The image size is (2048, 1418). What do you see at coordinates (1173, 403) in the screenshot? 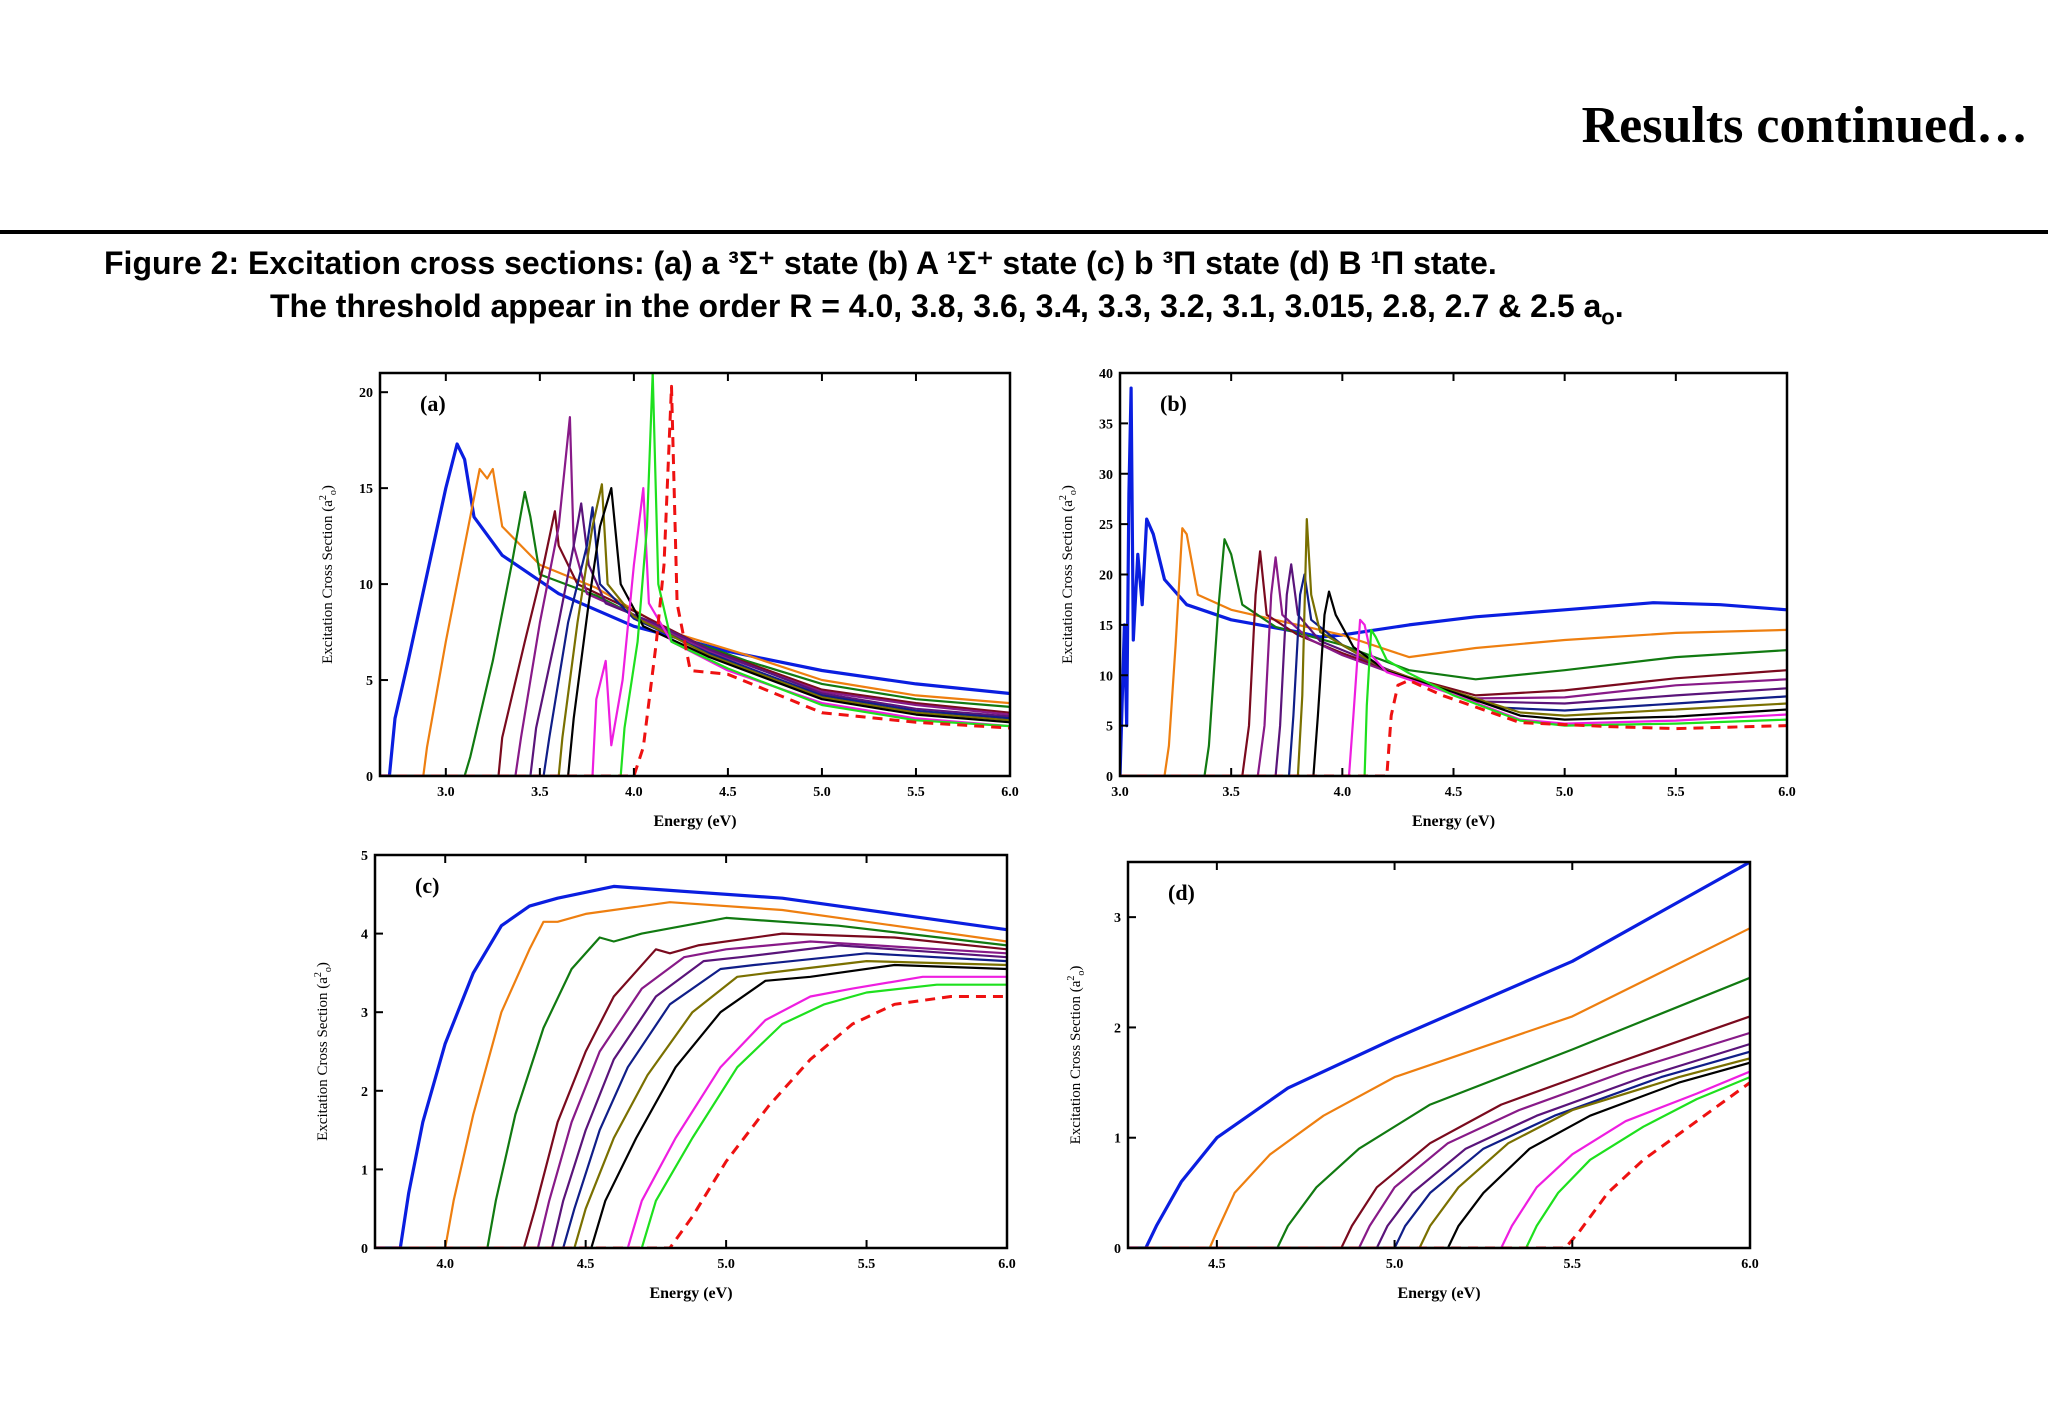
I see `panel-label: (b)` at bounding box center [1173, 403].